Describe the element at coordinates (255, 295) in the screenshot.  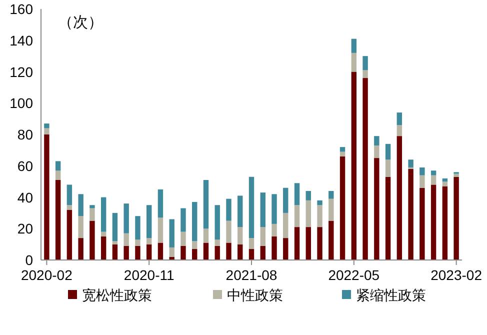
I see `legend-label: 中性政策` at that location.